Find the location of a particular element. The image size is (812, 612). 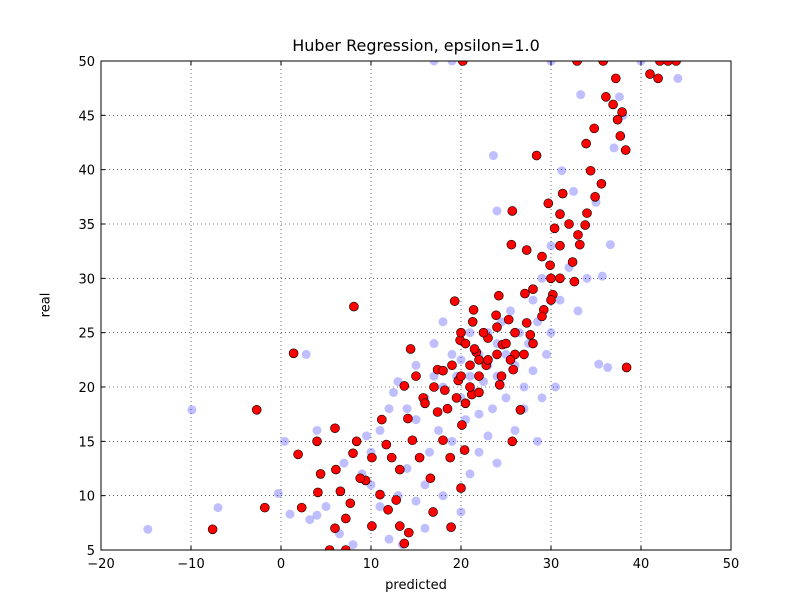

y-tick-label: 45 is located at coordinates (86, 116).